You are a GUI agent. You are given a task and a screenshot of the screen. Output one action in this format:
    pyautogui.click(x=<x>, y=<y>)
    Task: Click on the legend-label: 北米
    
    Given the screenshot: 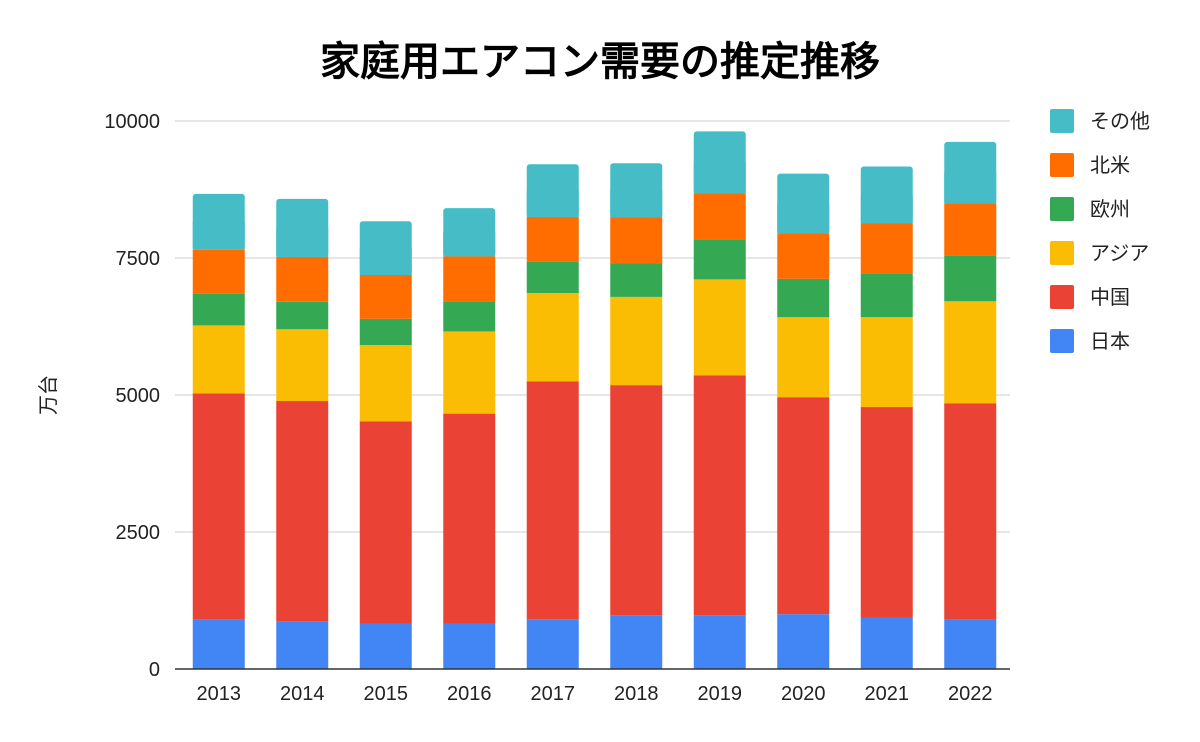 What is the action you would take?
    pyautogui.click(x=1110, y=165)
    